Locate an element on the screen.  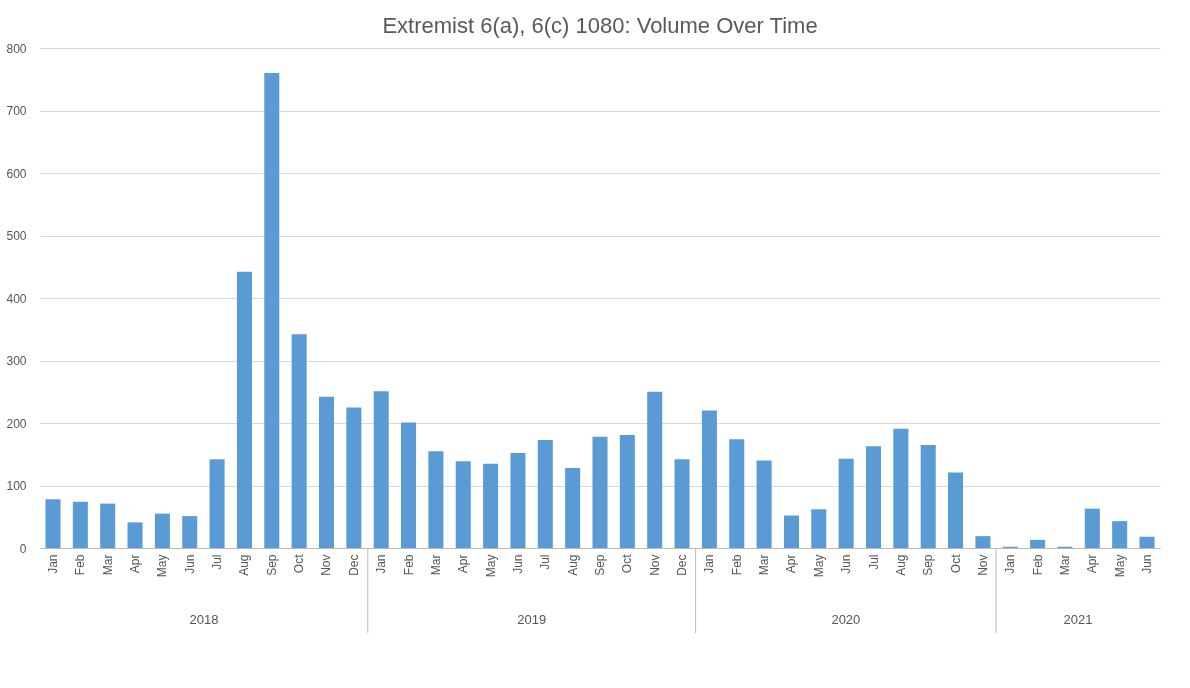
text: 2020 is located at coordinates (846, 619).